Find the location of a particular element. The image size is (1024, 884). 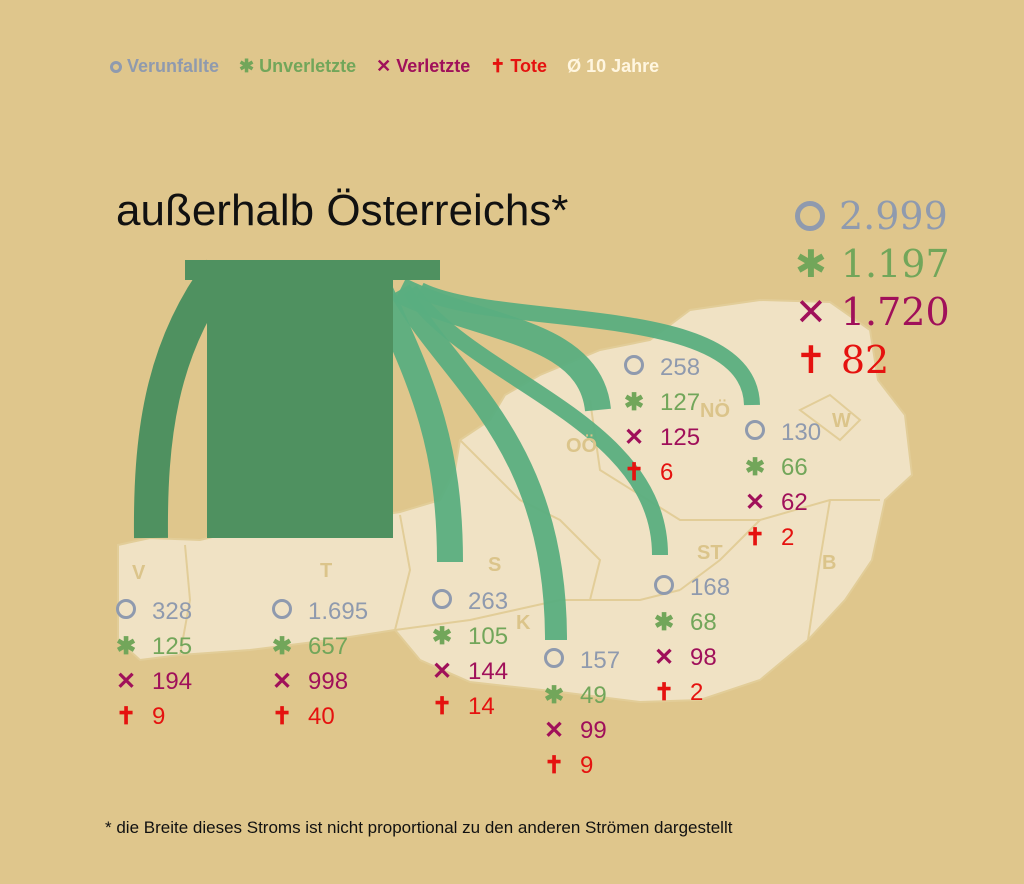

stats-vorarlberg: 328 ✱ 125 ✕ 194 ✝ 9 is located at coordinates (153, 664).